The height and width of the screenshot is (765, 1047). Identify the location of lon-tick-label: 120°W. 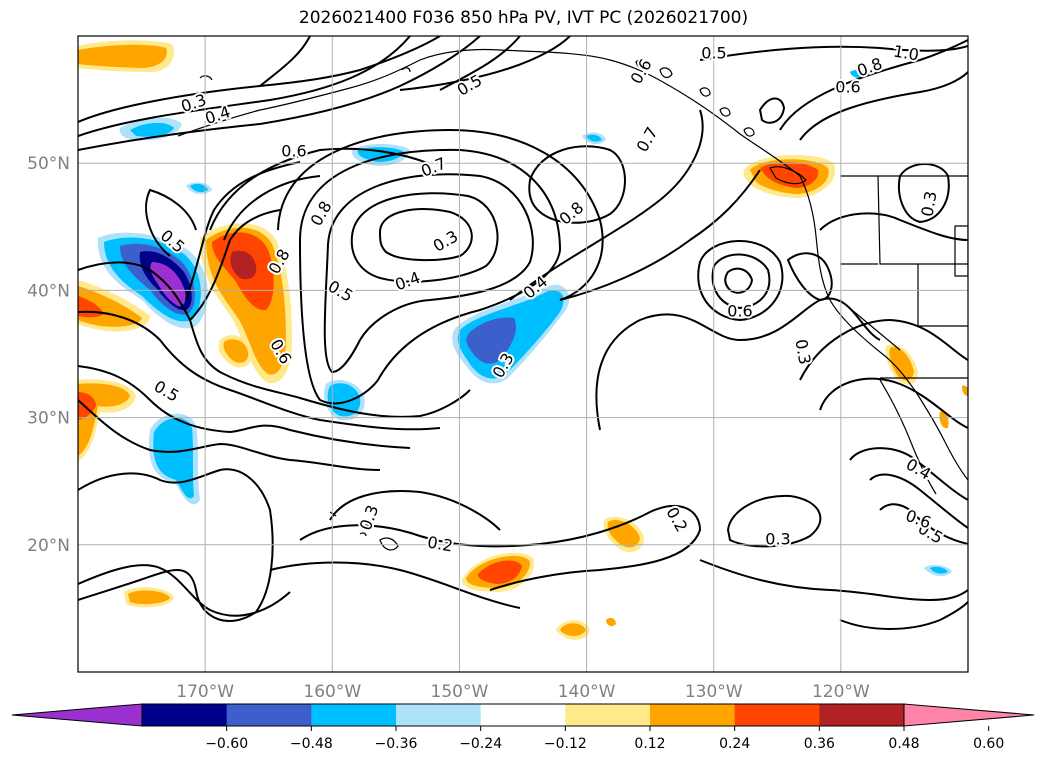
(841, 692).